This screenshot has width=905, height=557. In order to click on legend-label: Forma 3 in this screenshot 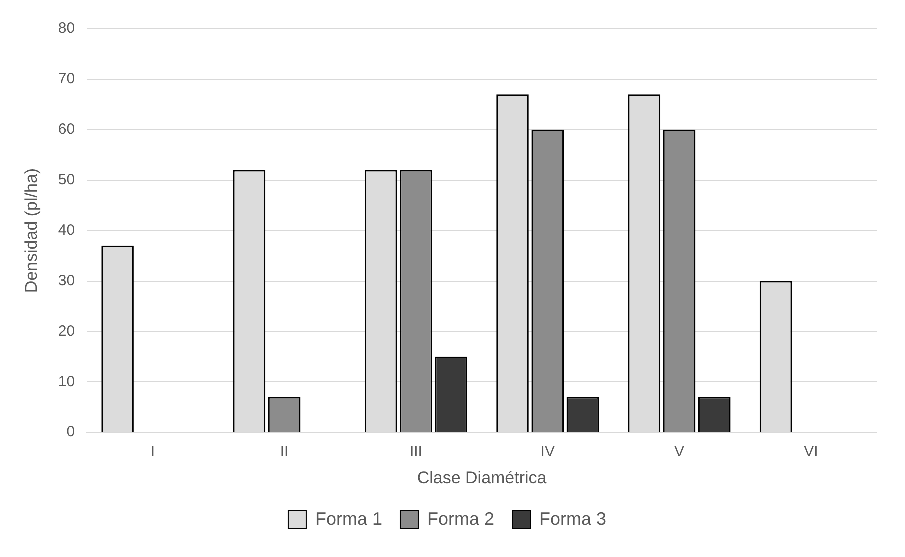, I will do `click(573, 518)`.